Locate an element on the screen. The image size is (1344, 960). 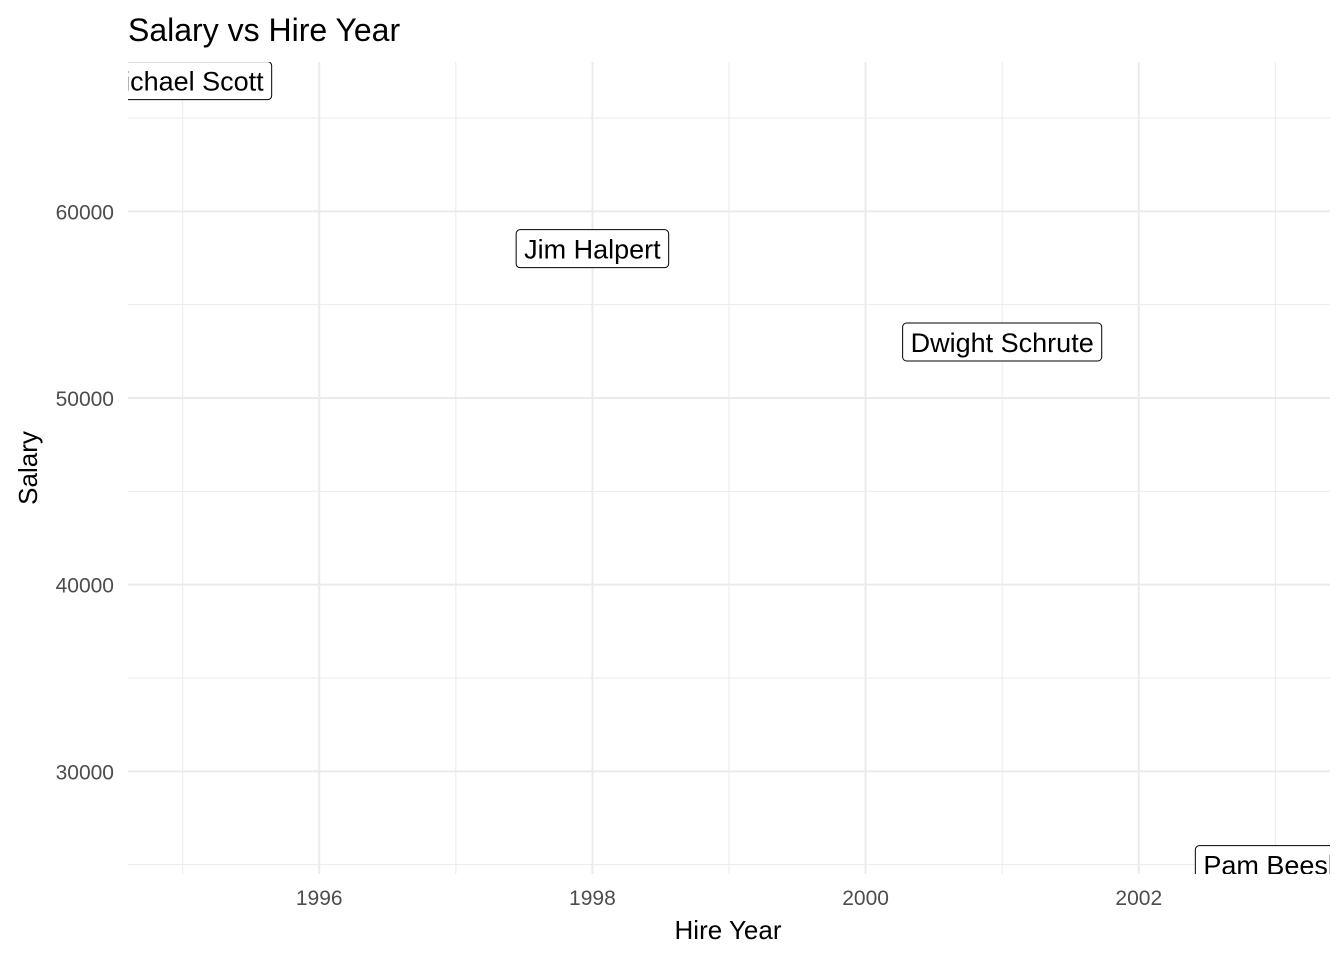
y-tick-label: 60000 is located at coordinates (85, 212).